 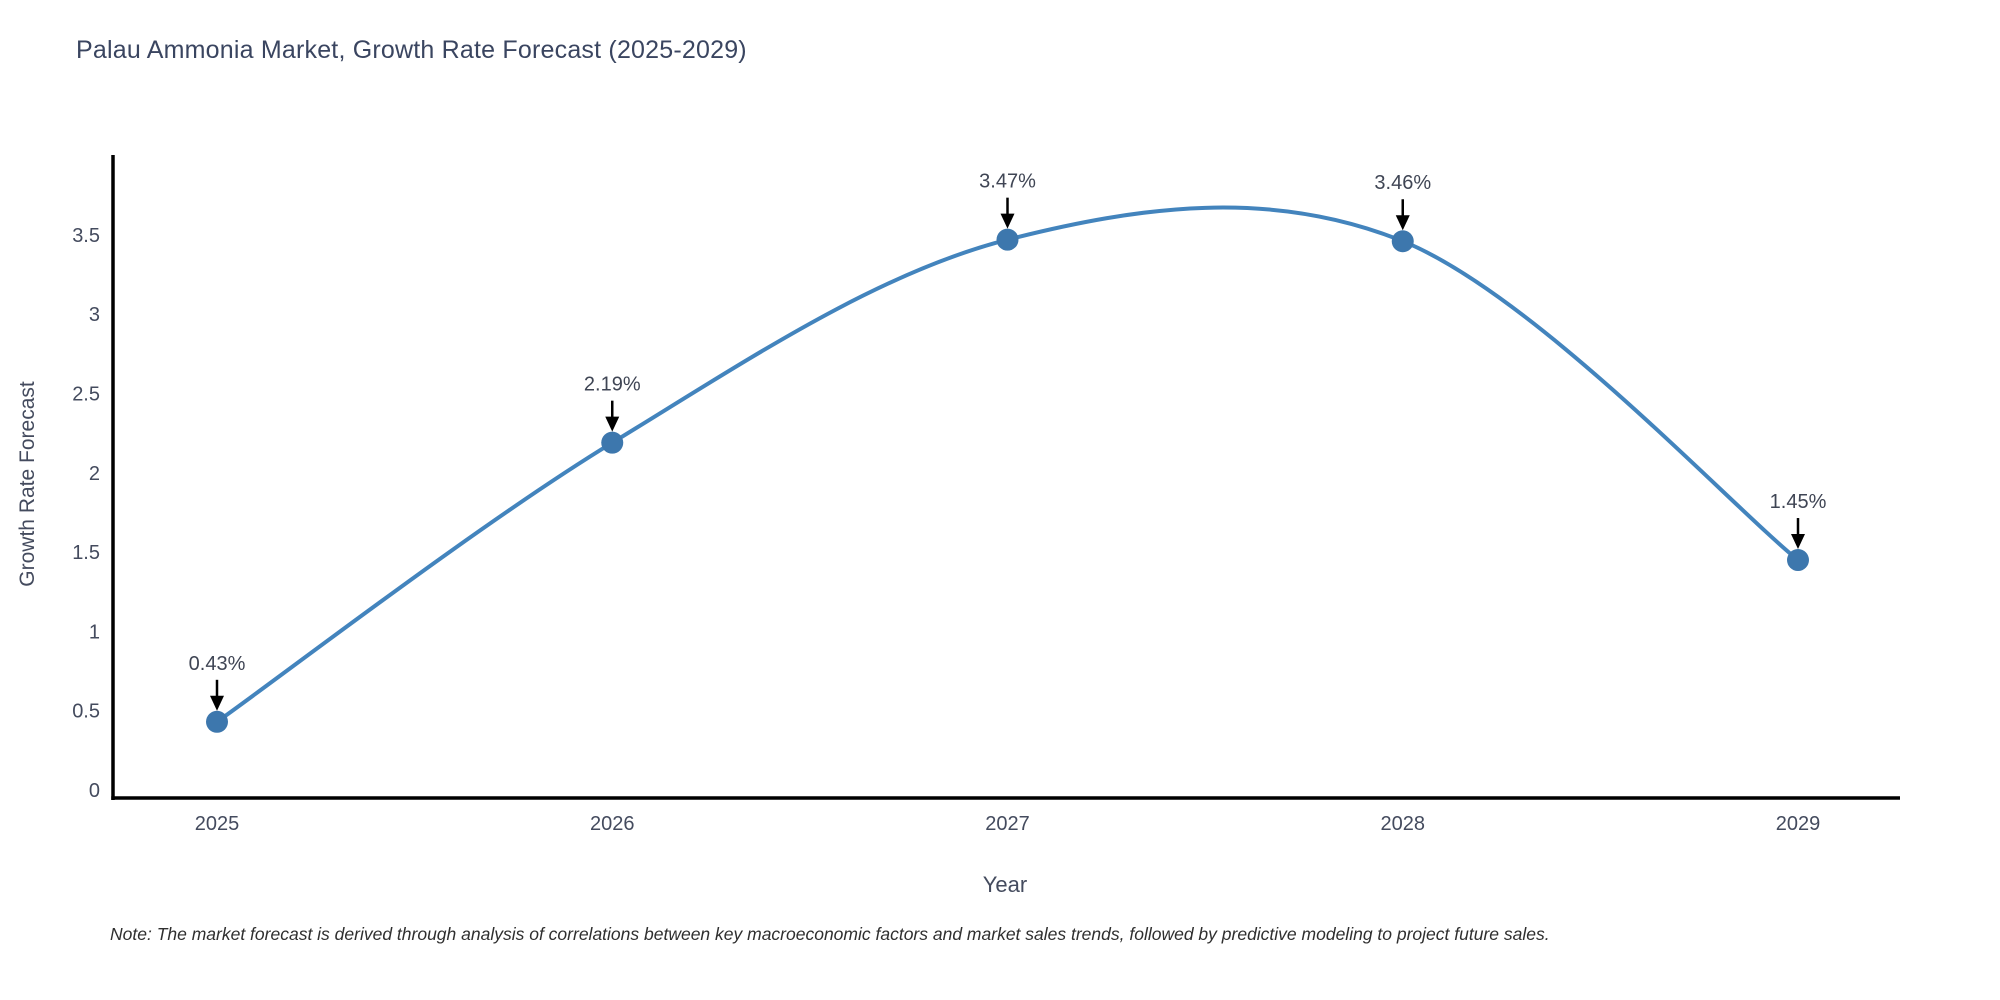 I want to click on y-tick-label: 3.5, so click(x=86, y=236).